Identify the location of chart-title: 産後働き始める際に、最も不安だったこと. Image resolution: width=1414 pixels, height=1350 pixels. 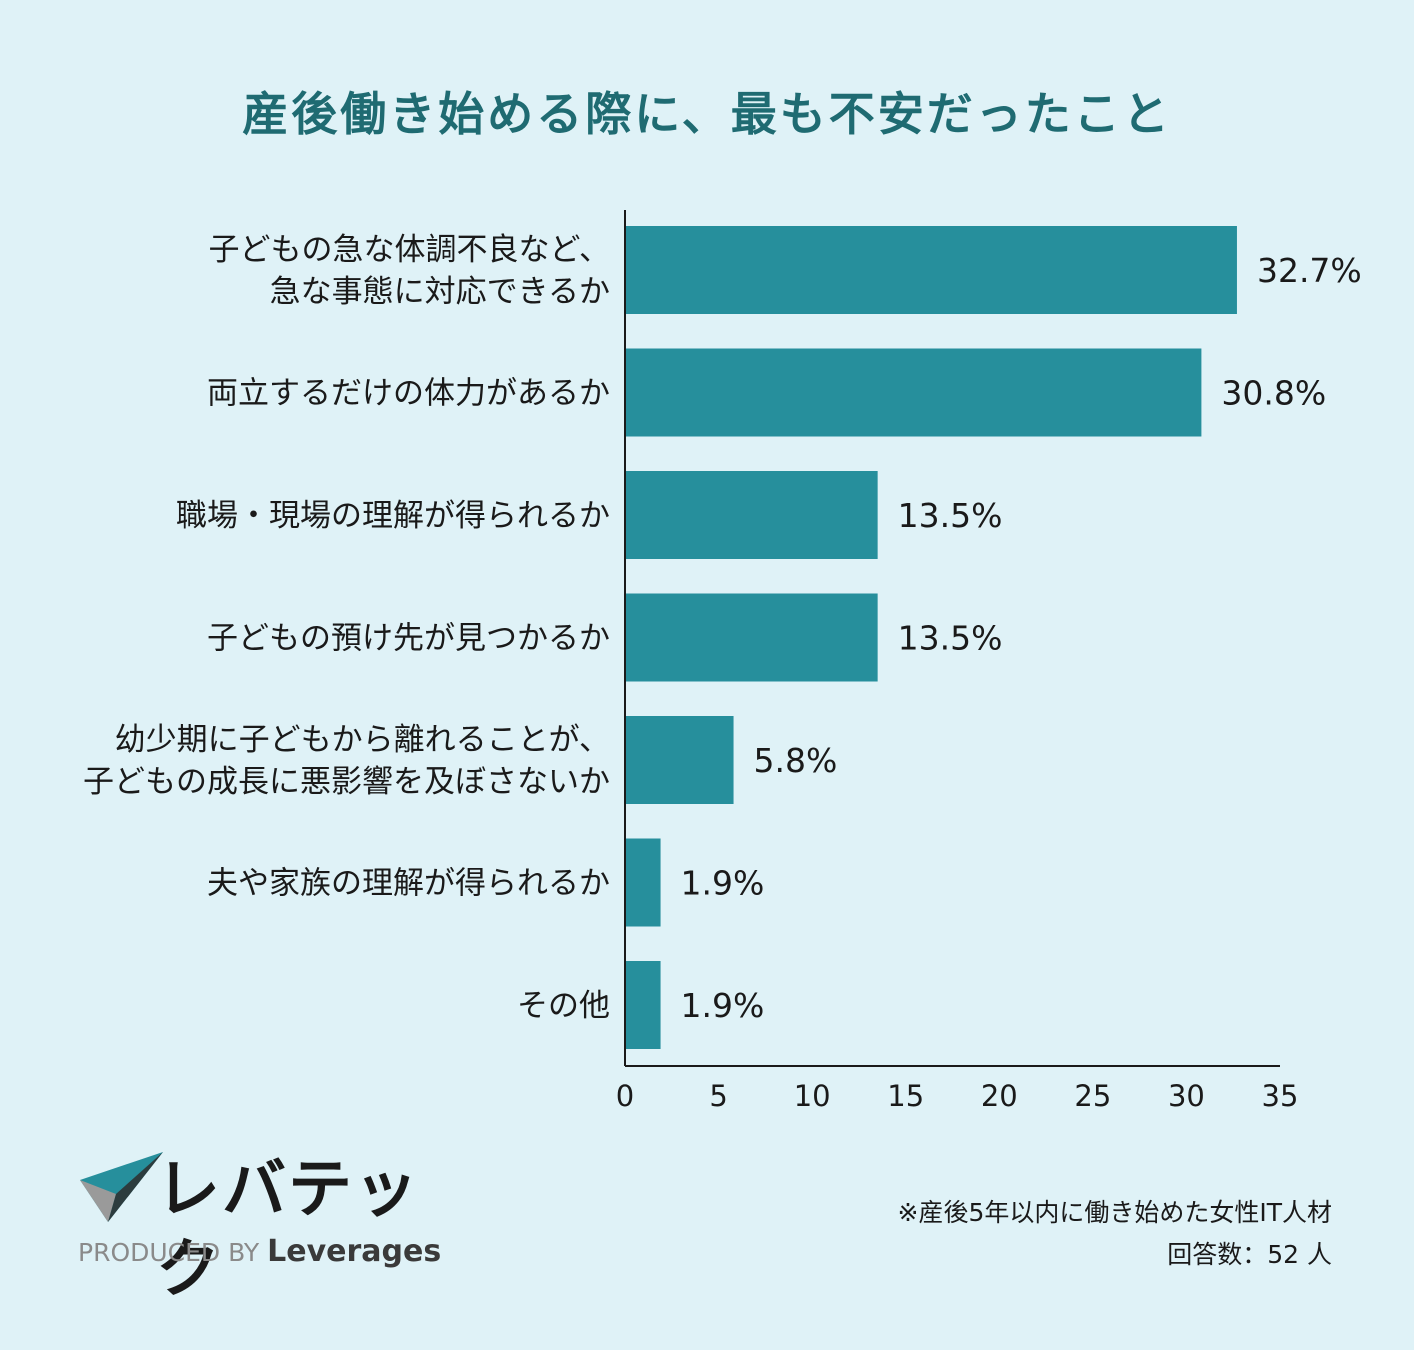
(707, 114).